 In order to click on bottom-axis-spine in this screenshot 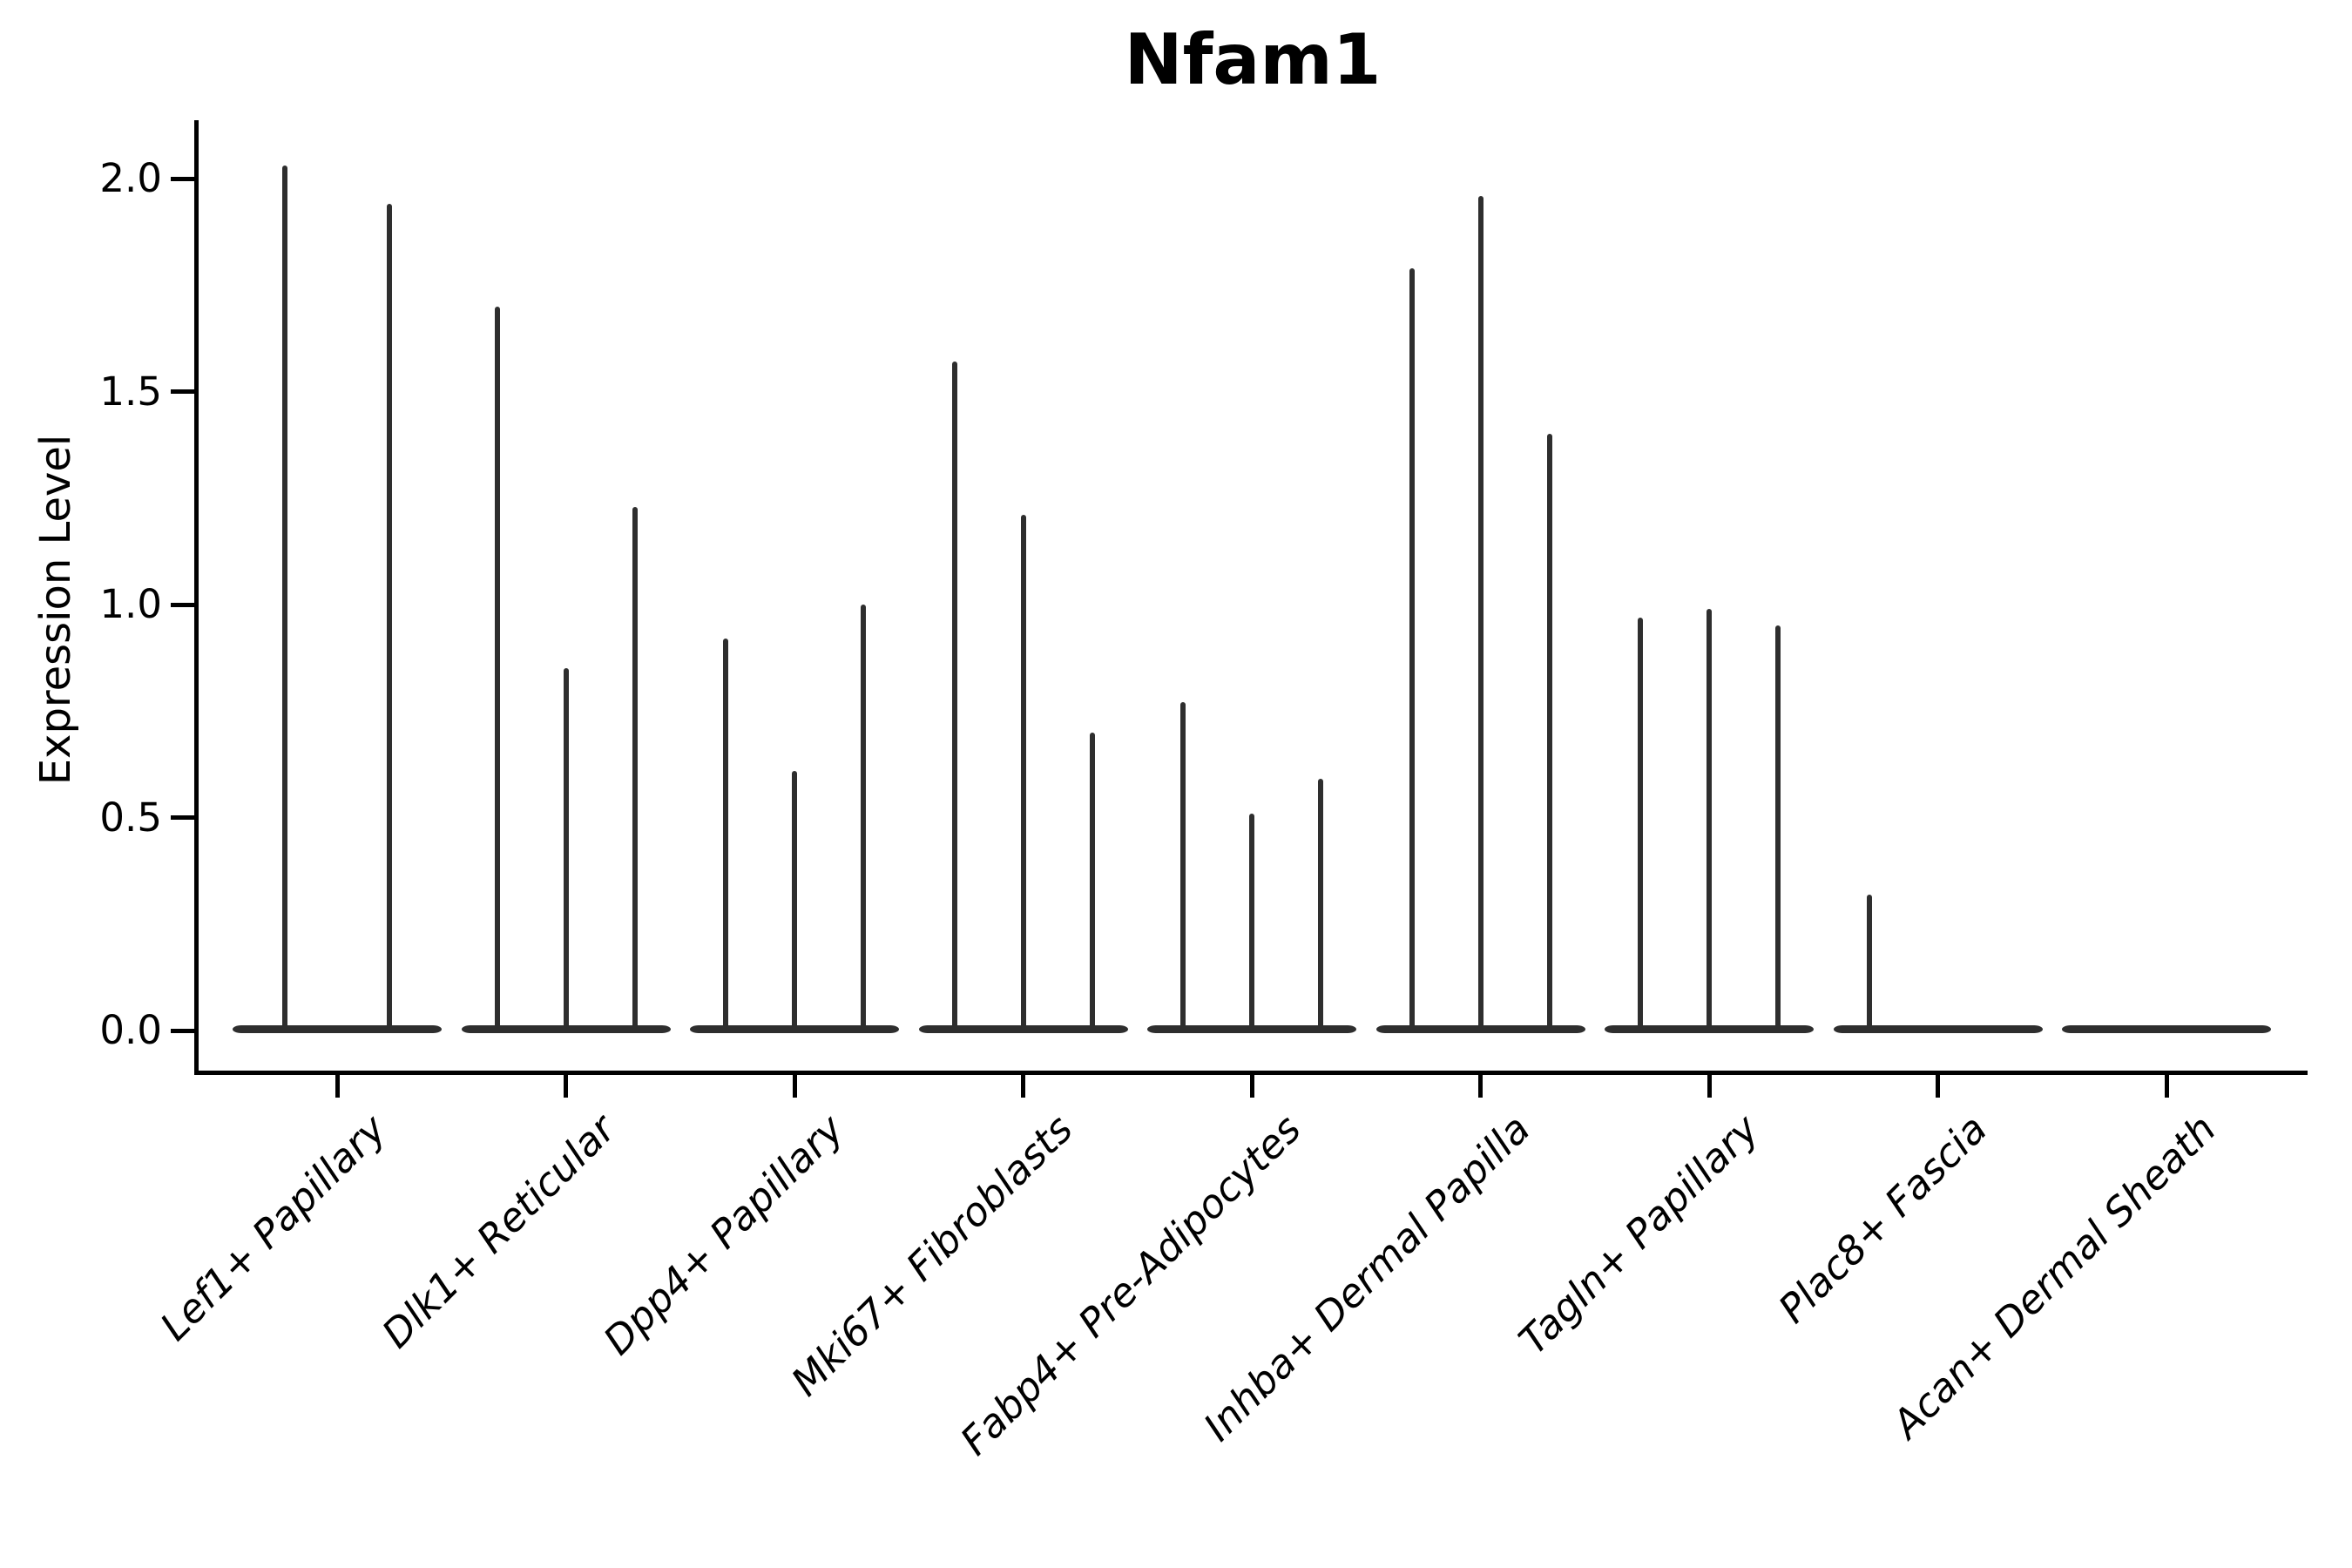, I will do `click(1251, 1073)`.